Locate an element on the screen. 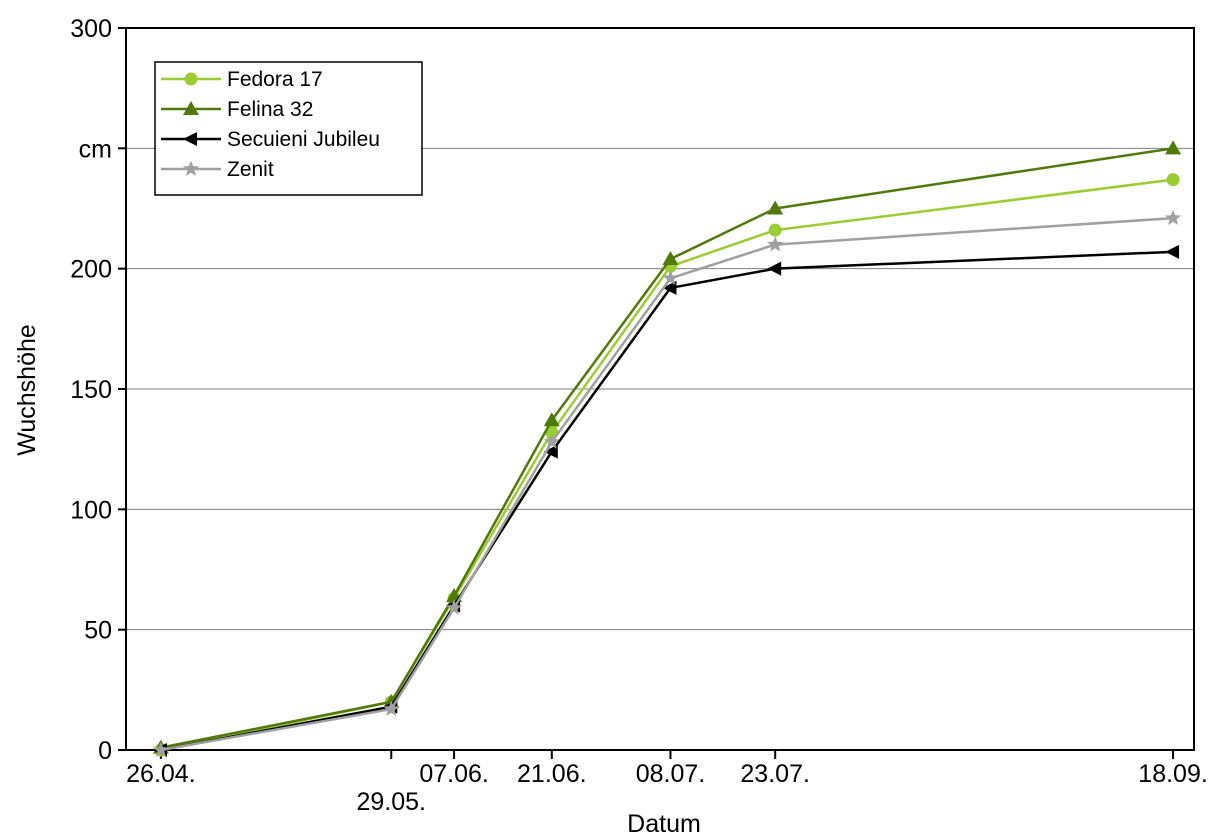 The image size is (1225, 836). x-tick-label: 26.04. is located at coordinates (161, 774).